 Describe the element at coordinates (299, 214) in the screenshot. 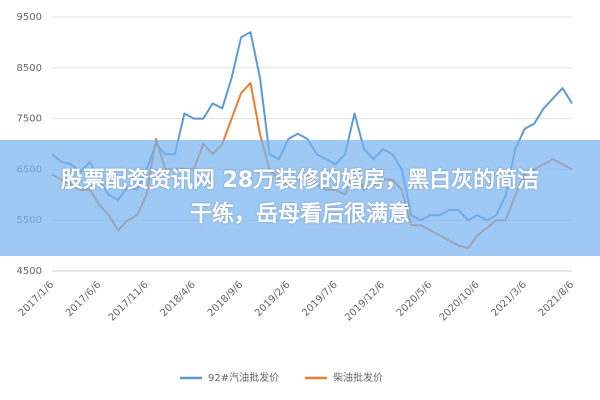

I see `banner-line: 干练，岳母看后很满意` at that location.